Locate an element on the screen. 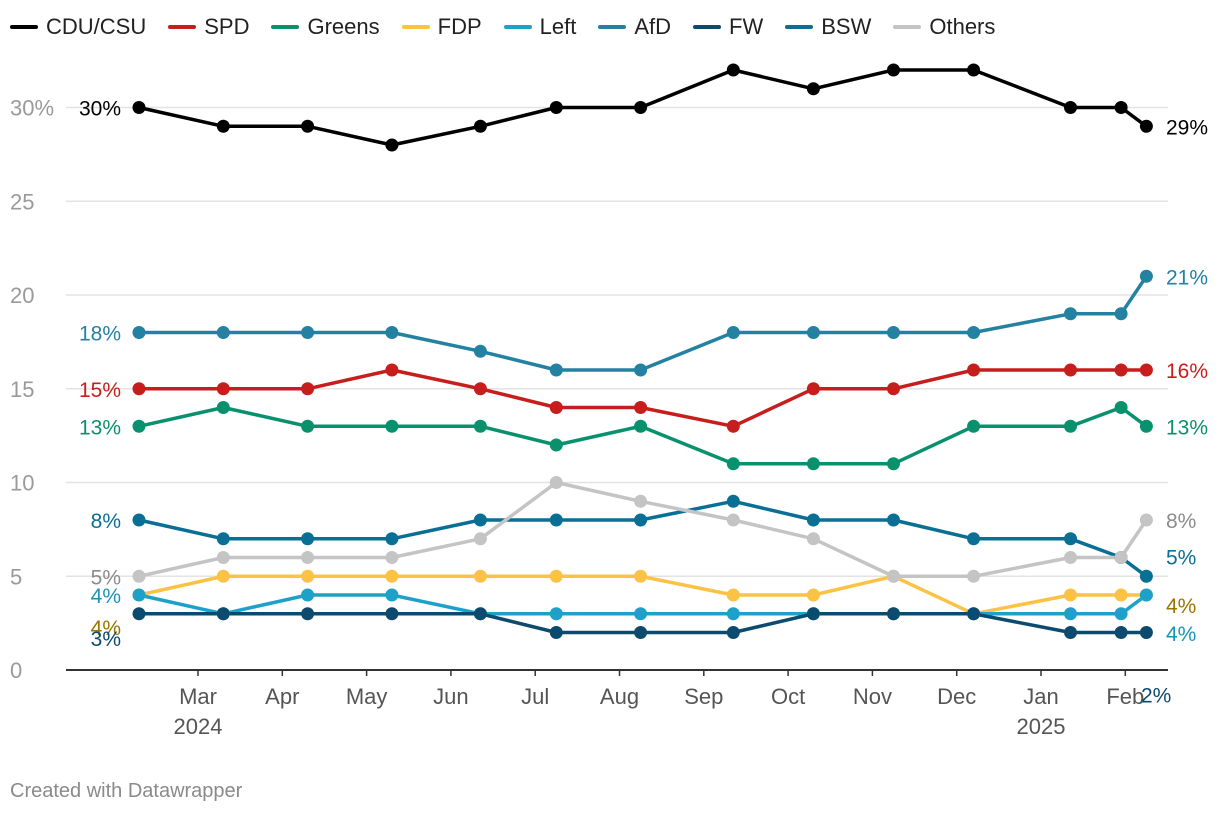 The image size is (1220, 816). legend-item-fw: FW is located at coordinates (728, 27).